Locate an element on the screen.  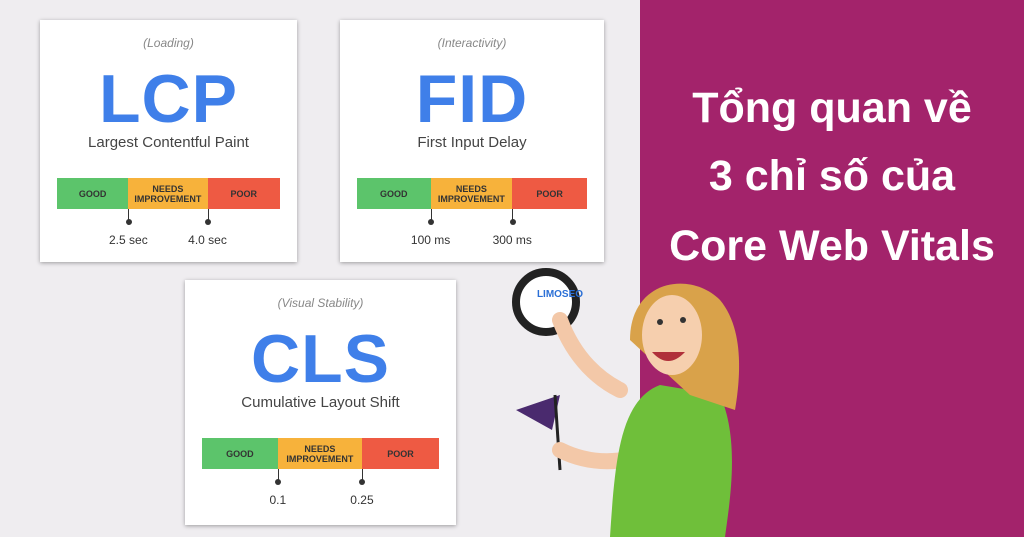
threshold-label: 2.5 sec is located at coordinates (128, 240).